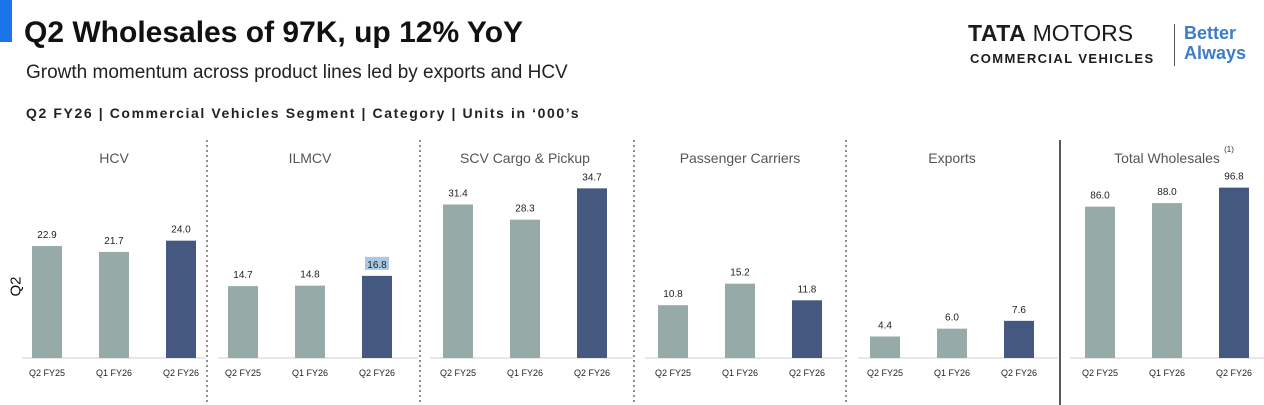  What do you see at coordinates (1019, 310) in the screenshot?
I see `data-label: 7.6` at bounding box center [1019, 310].